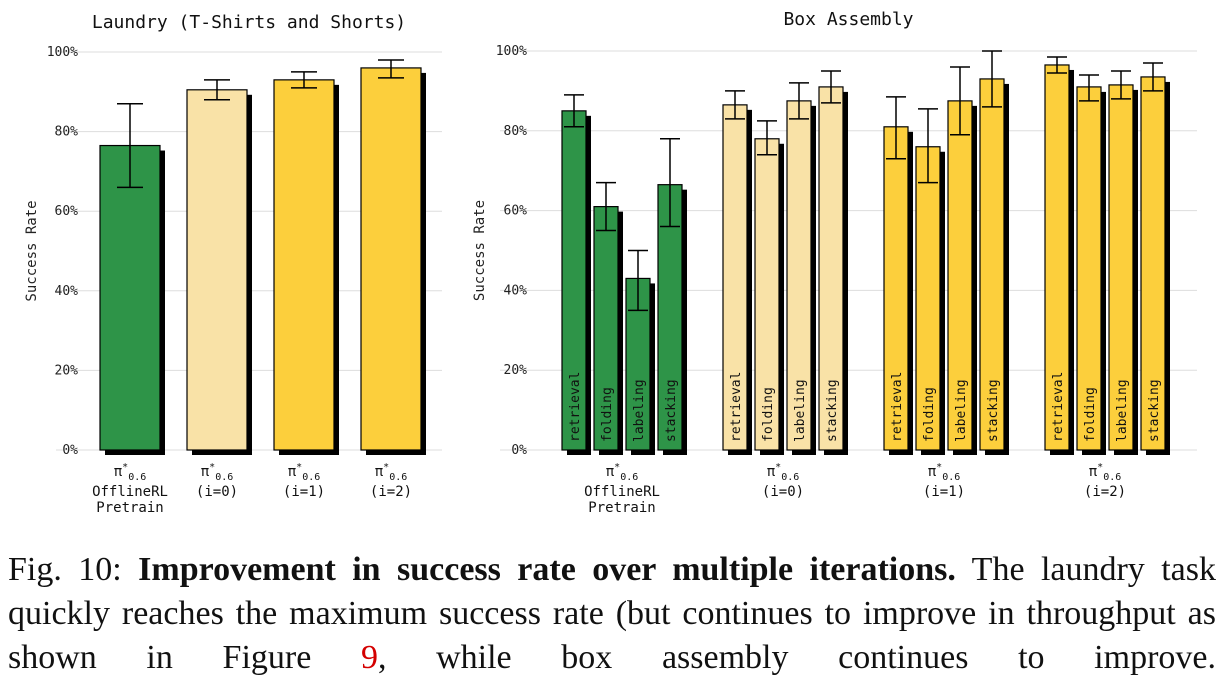  Describe the element at coordinates (73, 569) in the screenshot. I see `caption-prefix: Fig. 10:` at that location.